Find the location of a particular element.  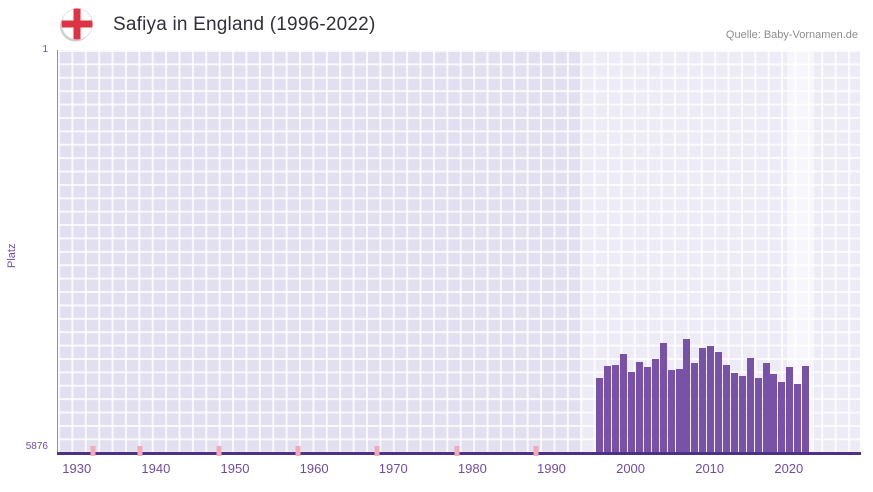

x-tick-label-1990: 1990 is located at coordinates (551, 468).